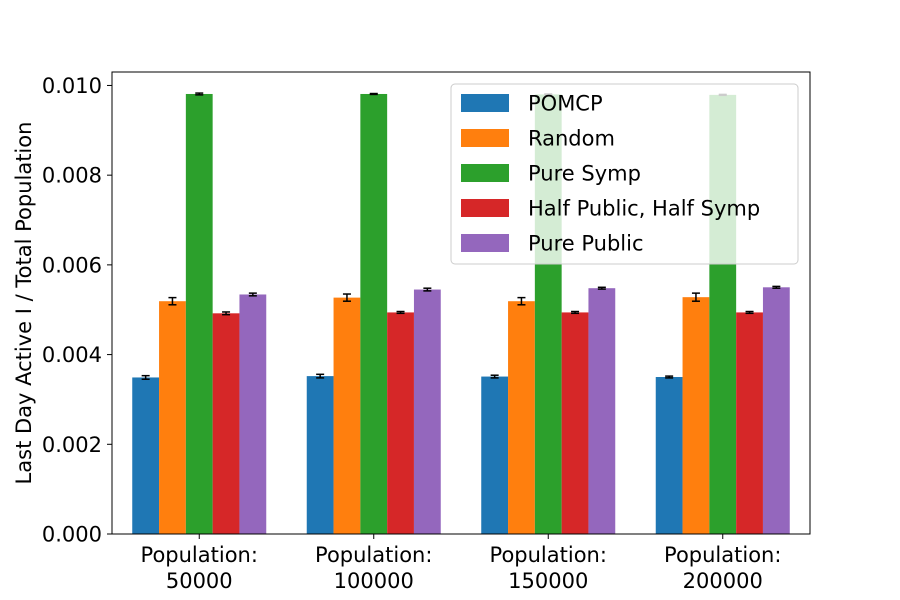 The height and width of the screenshot is (600, 900). What do you see at coordinates (584, 174) in the screenshot?
I see `legend-label-pure-symp: Pure Symp` at bounding box center [584, 174].